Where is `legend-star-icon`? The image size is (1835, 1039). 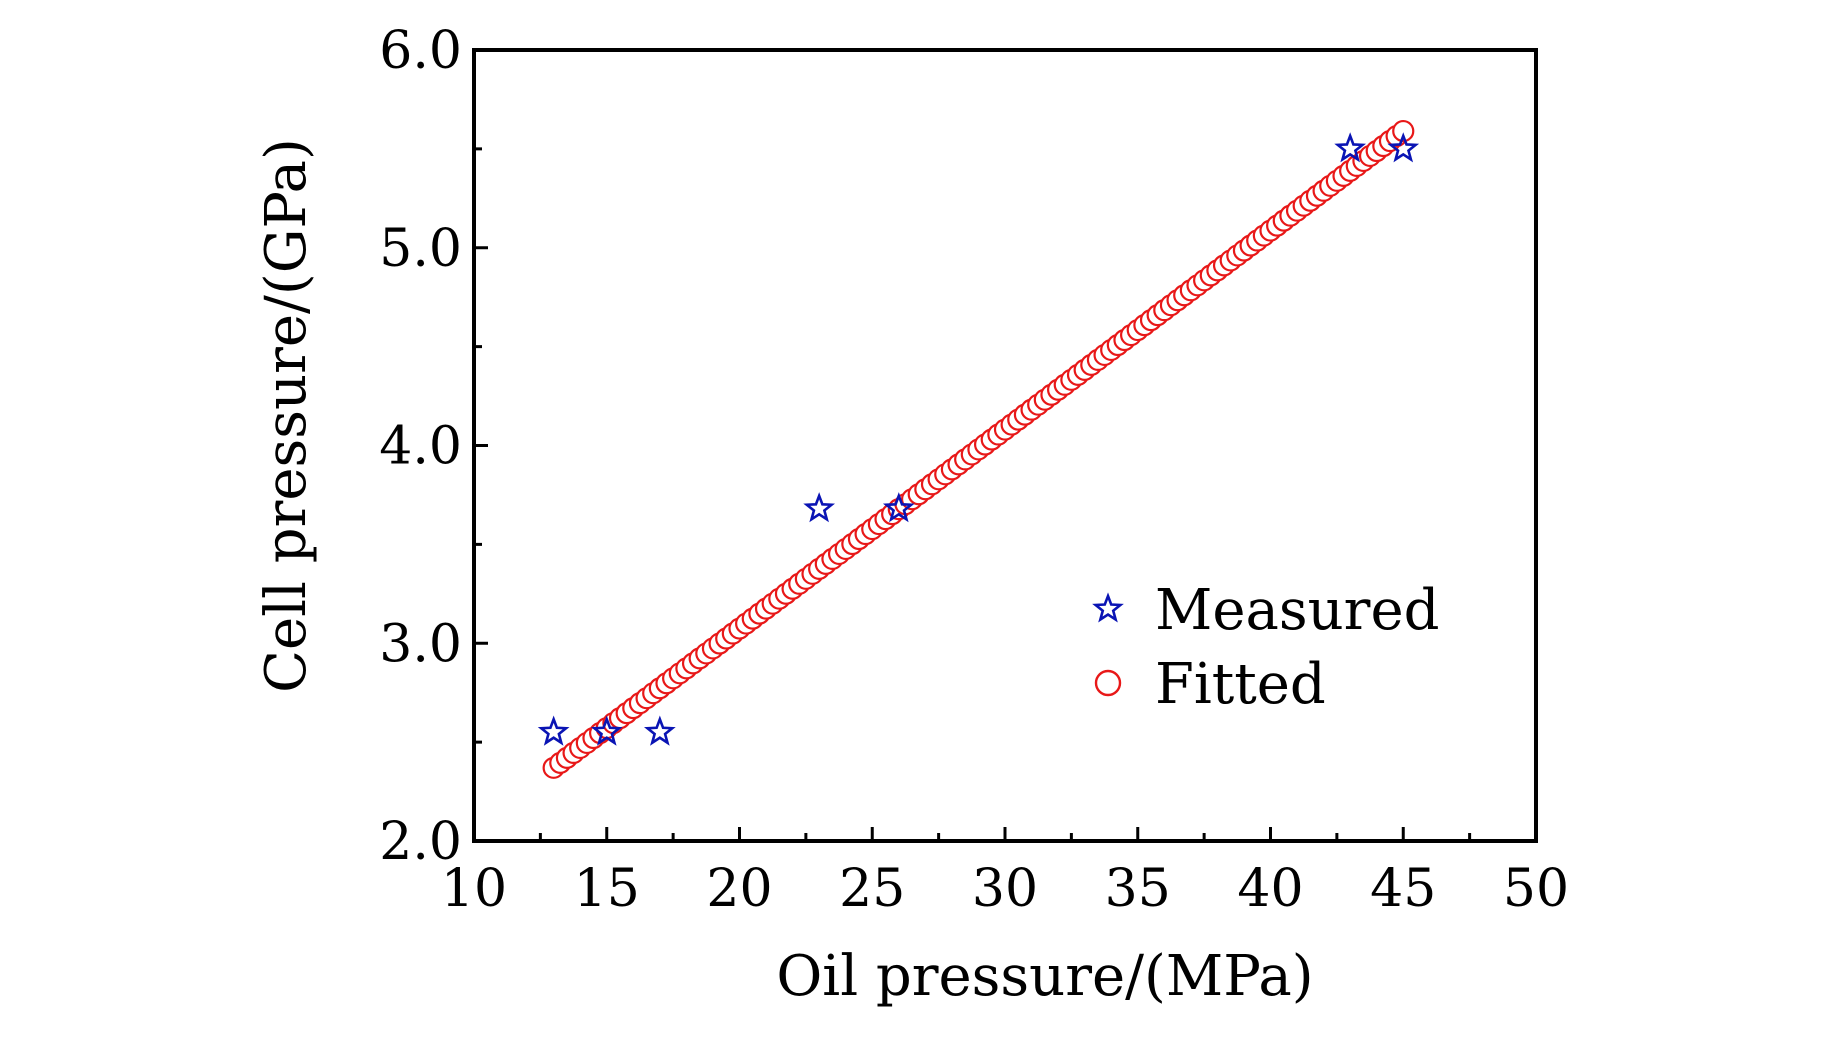
legend-star-icon is located at coordinates (1108, 607).